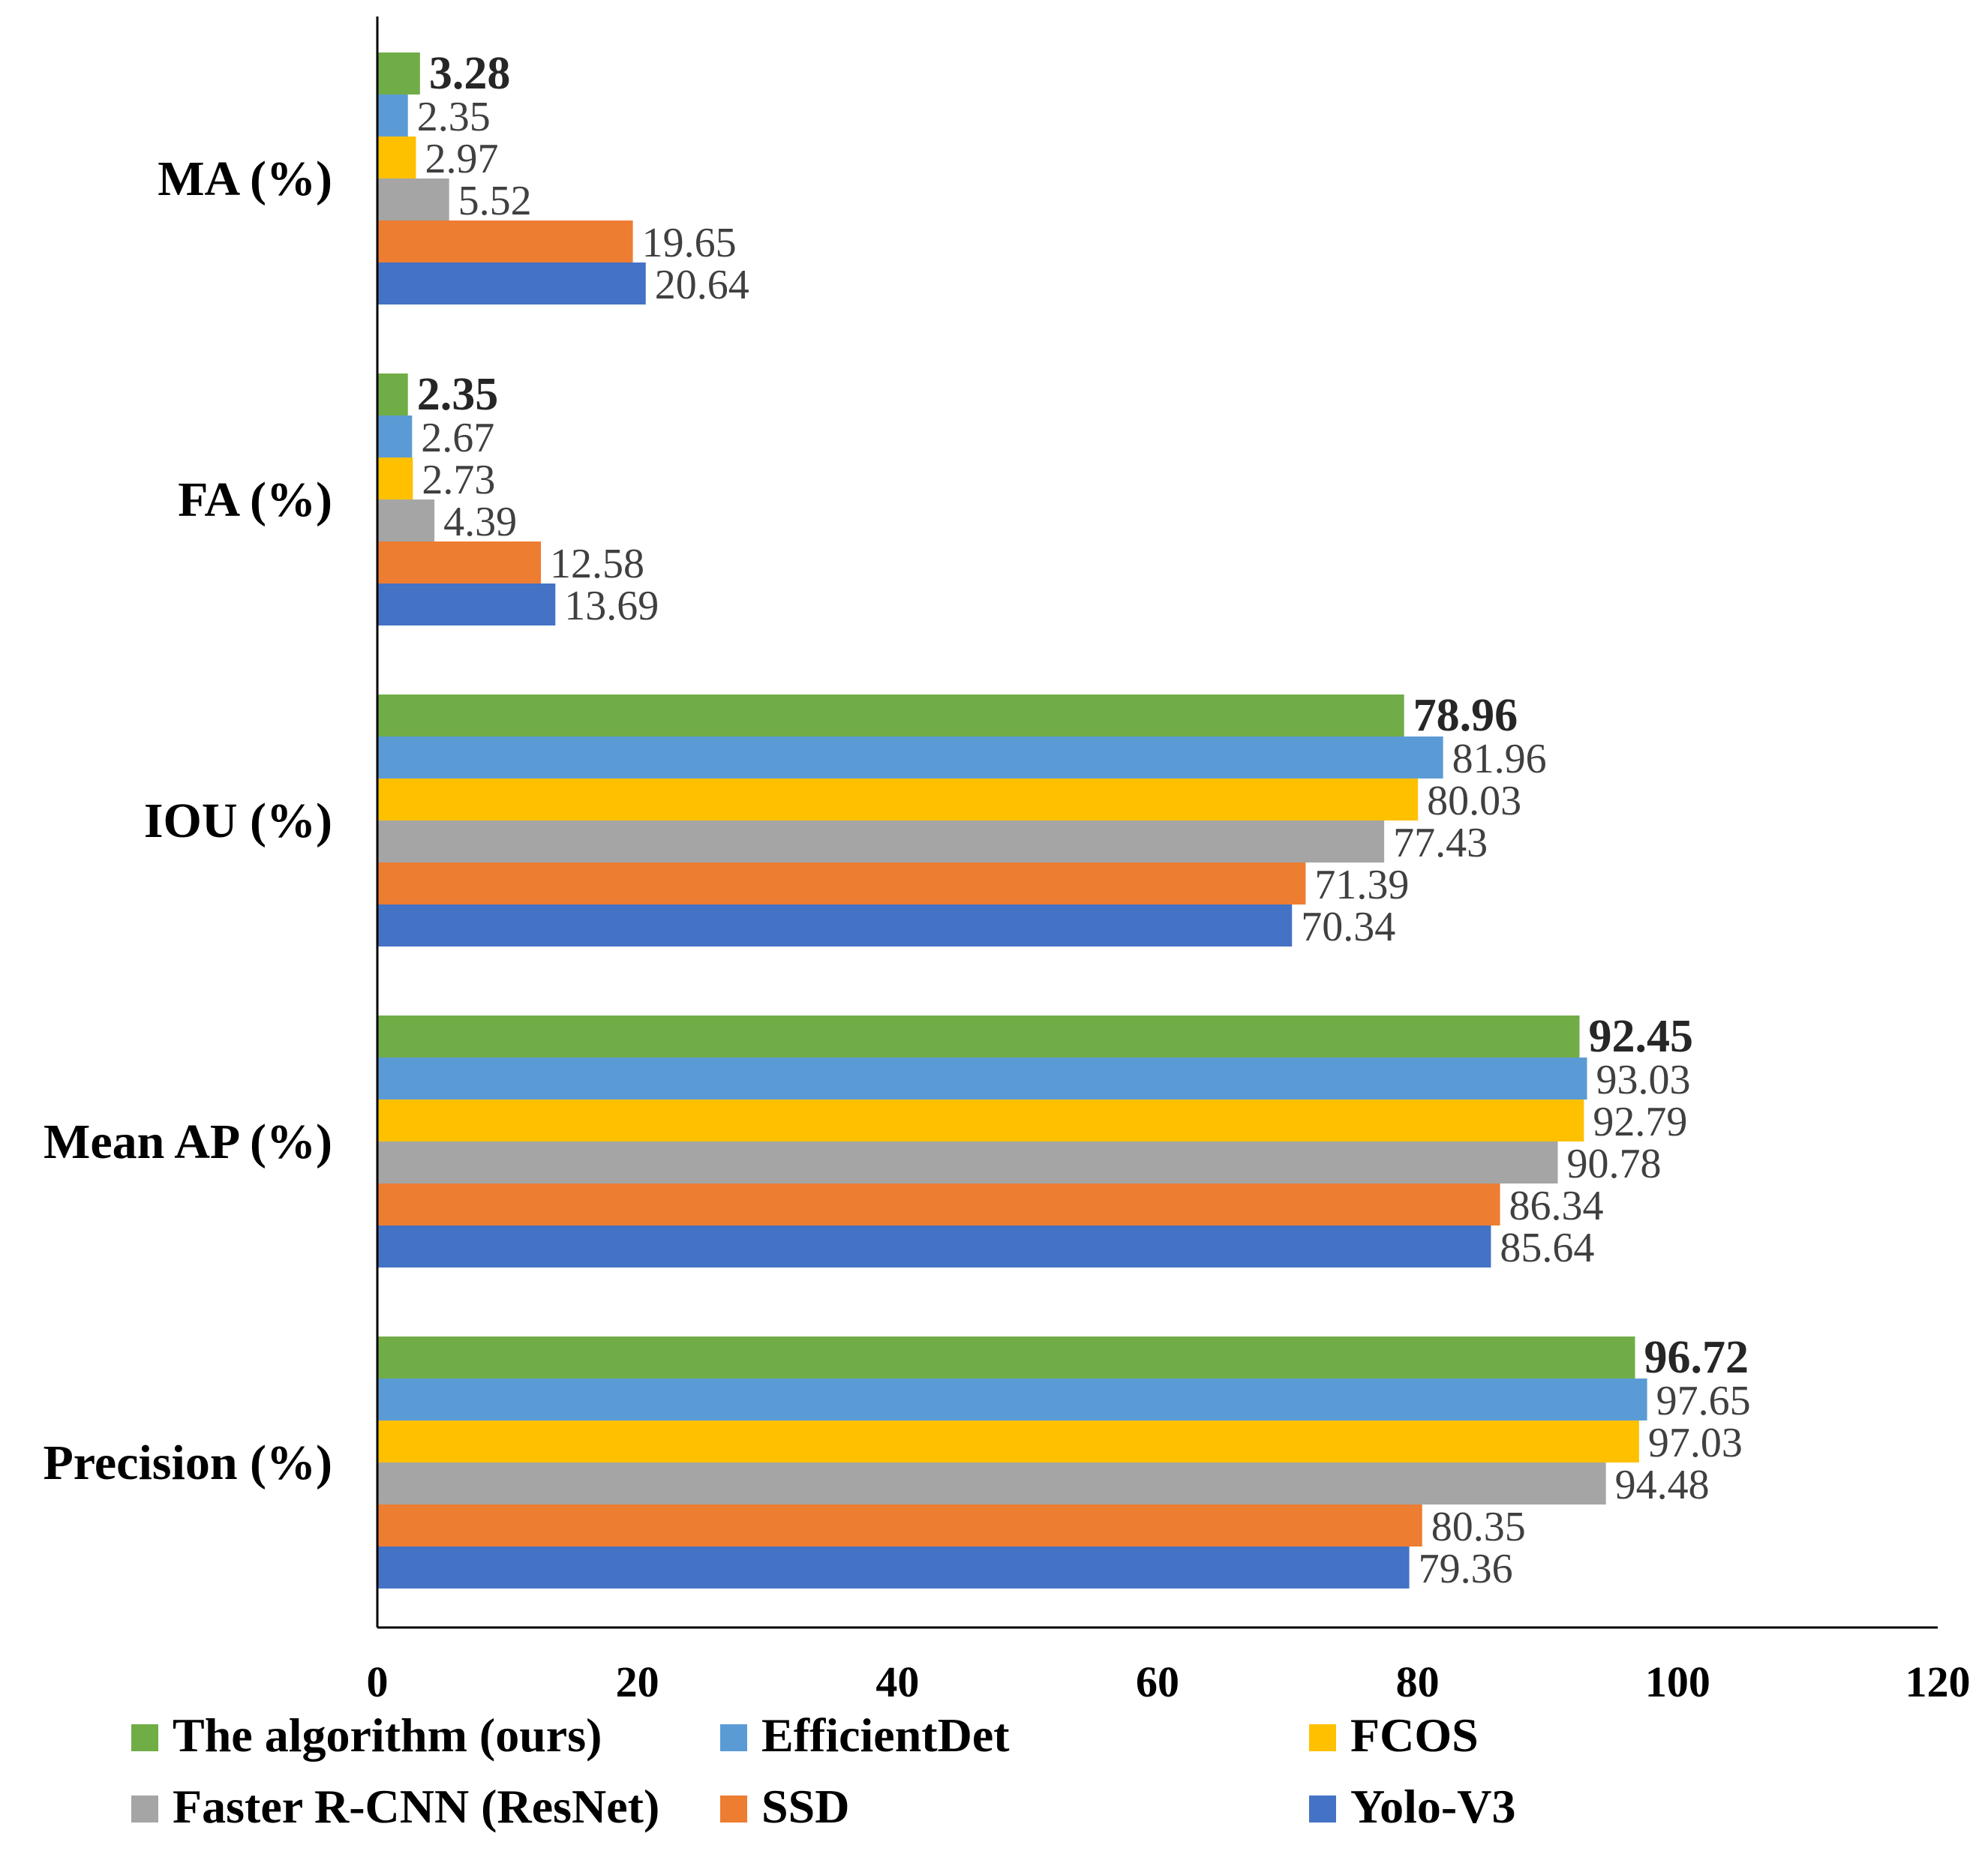  What do you see at coordinates (1696, 1357) in the screenshot?
I see `value-label: 96.72` at bounding box center [1696, 1357].